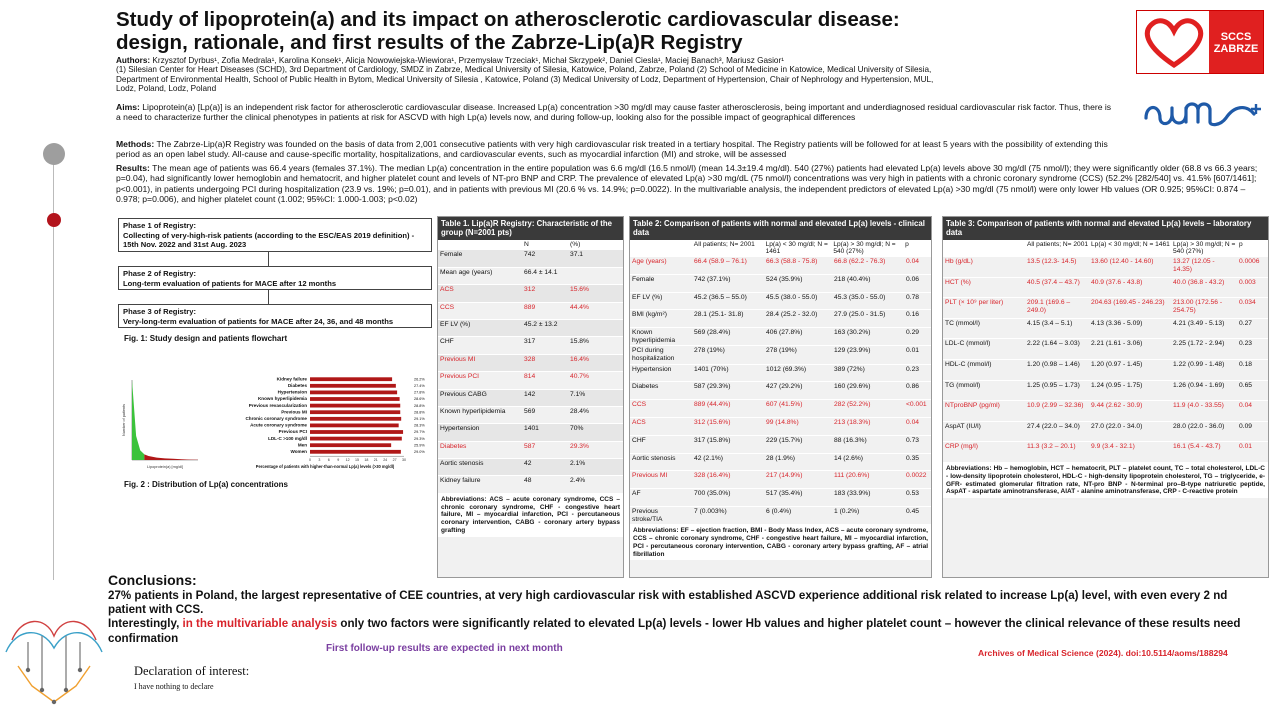 The height and width of the screenshot is (720, 1280). What do you see at coordinates (575, 244) in the screenshot?
I see `table-1-col-2: (%)` at bounding box center [575, 244].